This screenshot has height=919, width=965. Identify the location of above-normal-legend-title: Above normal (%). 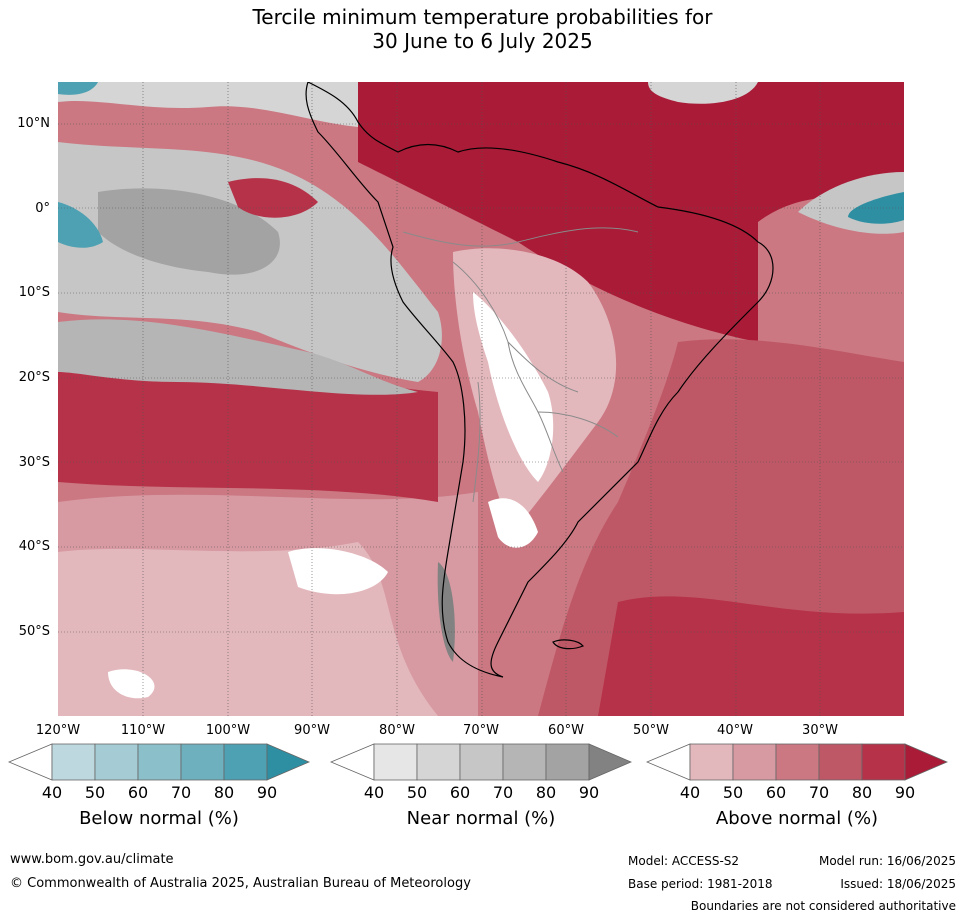
(797, 818).